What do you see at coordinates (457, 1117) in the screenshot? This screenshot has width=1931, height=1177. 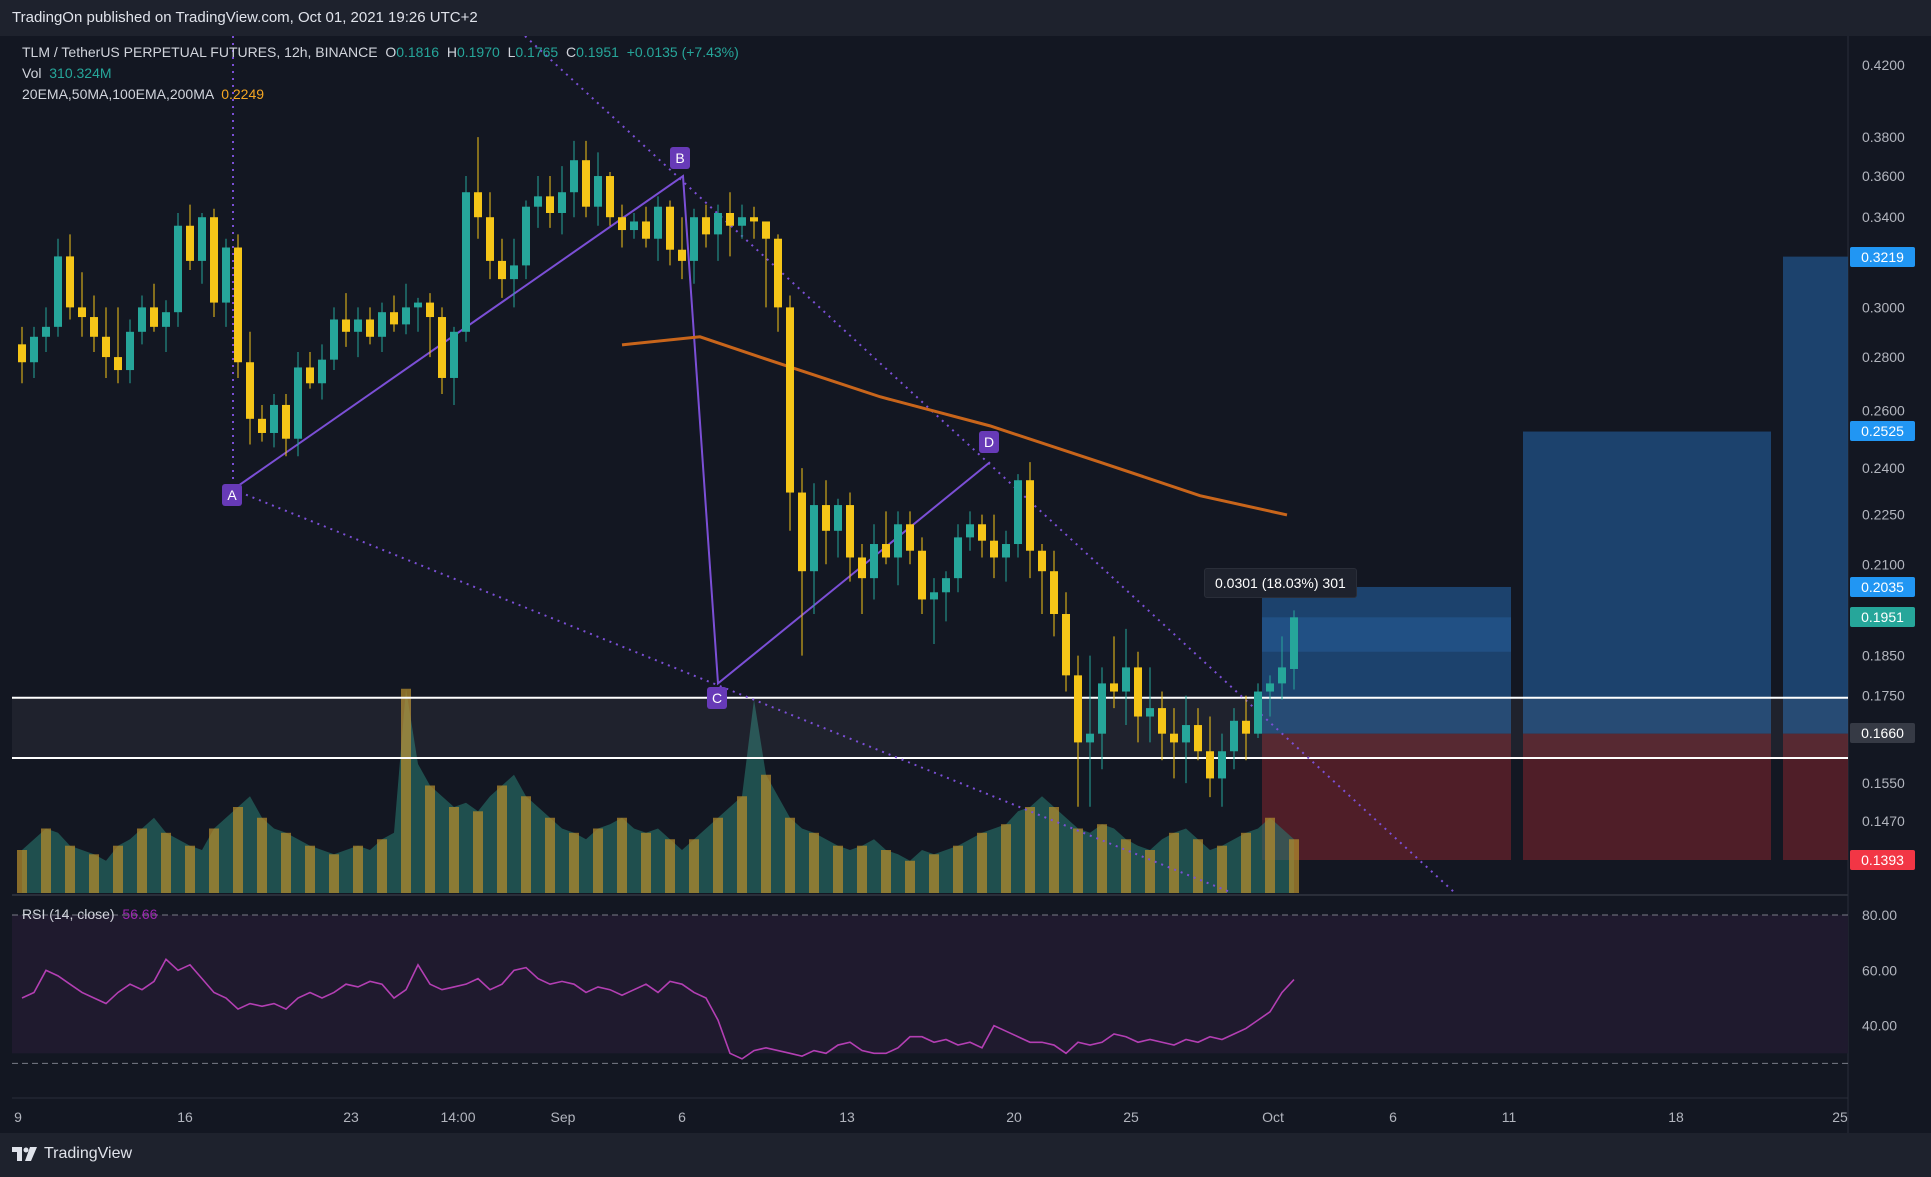 I see `time-tick: 14:00` at bounding box center [457, 1117].